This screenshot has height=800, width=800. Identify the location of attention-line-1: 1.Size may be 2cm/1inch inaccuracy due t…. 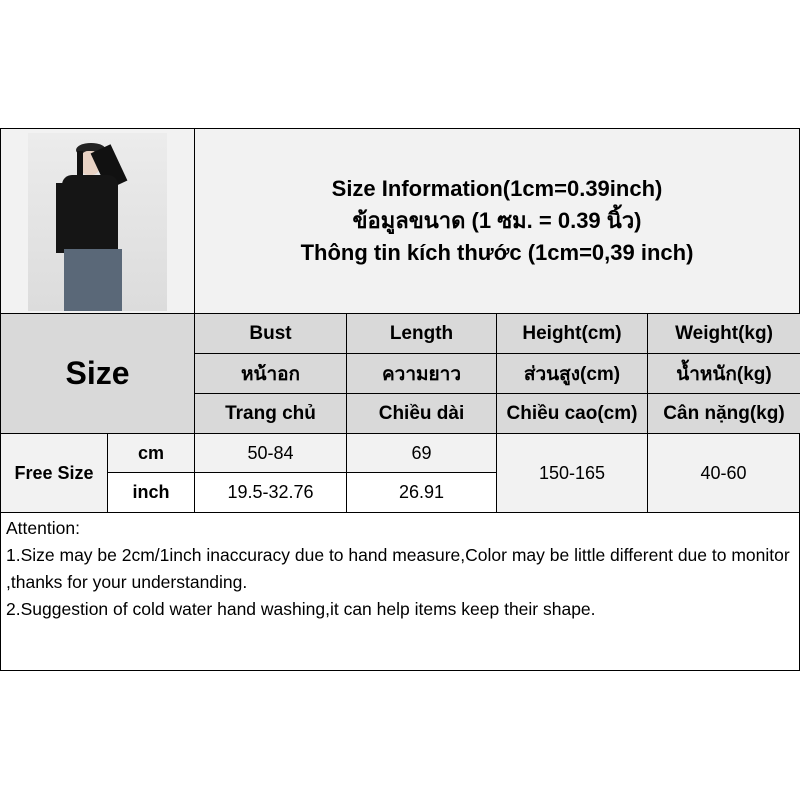
(398, 568).